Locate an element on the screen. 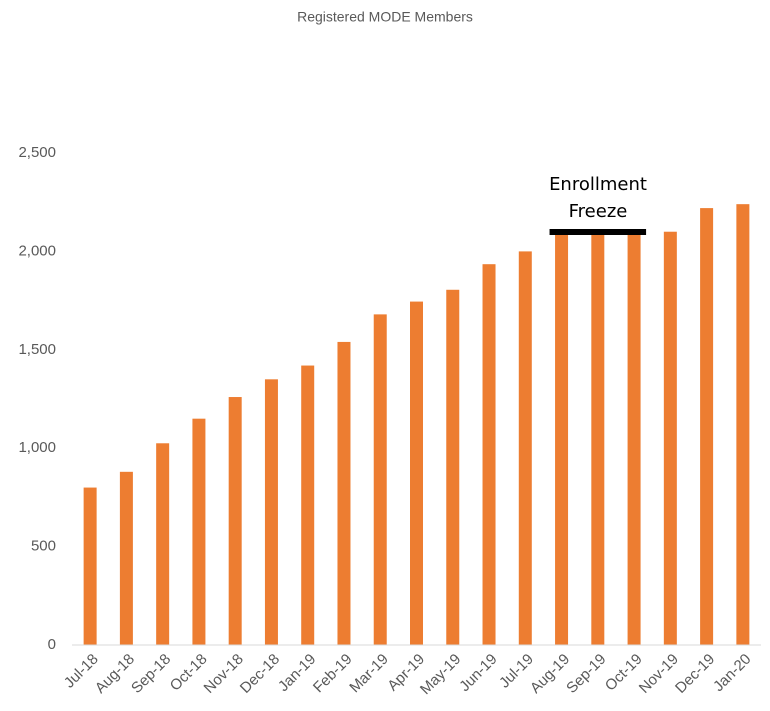 This screenshot has height=711, width=770. x-tick-label: Nov-19 is located at coordinates (659, 674).